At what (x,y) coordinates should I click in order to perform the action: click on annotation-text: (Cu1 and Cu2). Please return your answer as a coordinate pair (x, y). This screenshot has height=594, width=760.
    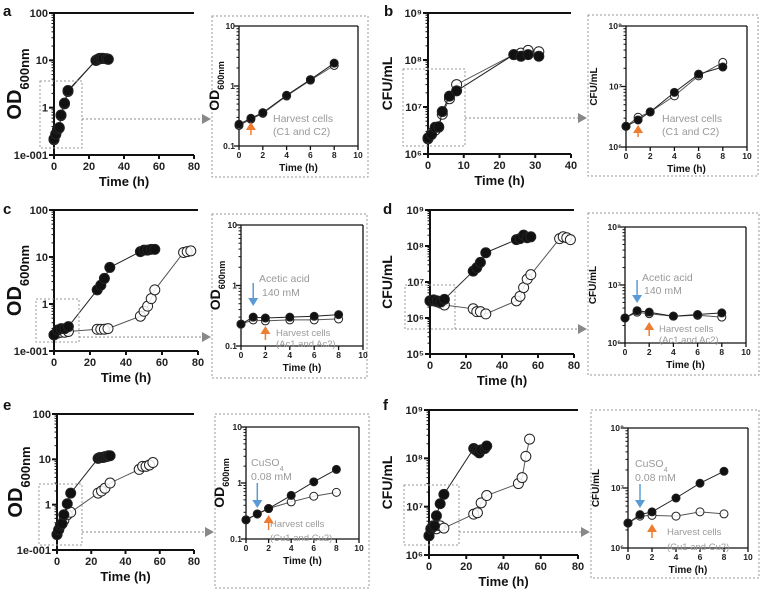
    Looking at the image, I should click on (698, 547).